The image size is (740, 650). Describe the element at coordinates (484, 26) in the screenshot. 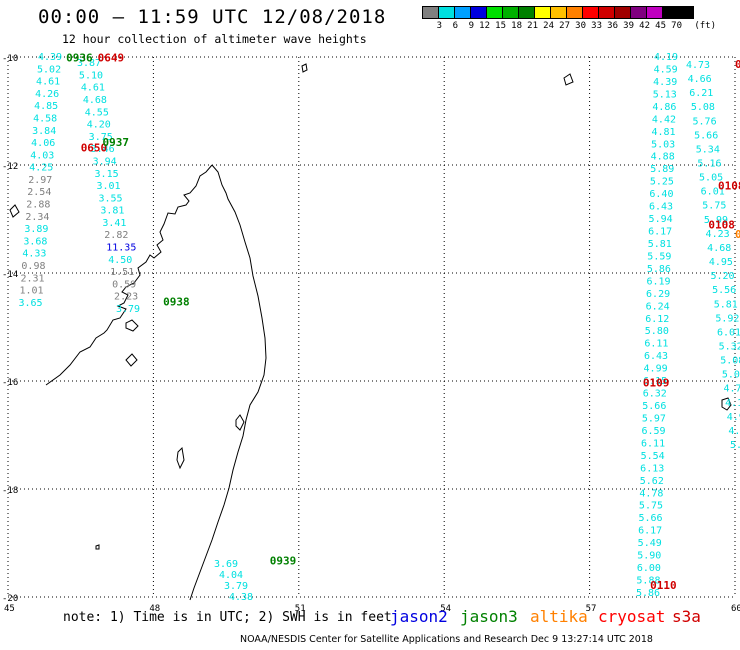

I see `color-scale-label: 12` at that location.